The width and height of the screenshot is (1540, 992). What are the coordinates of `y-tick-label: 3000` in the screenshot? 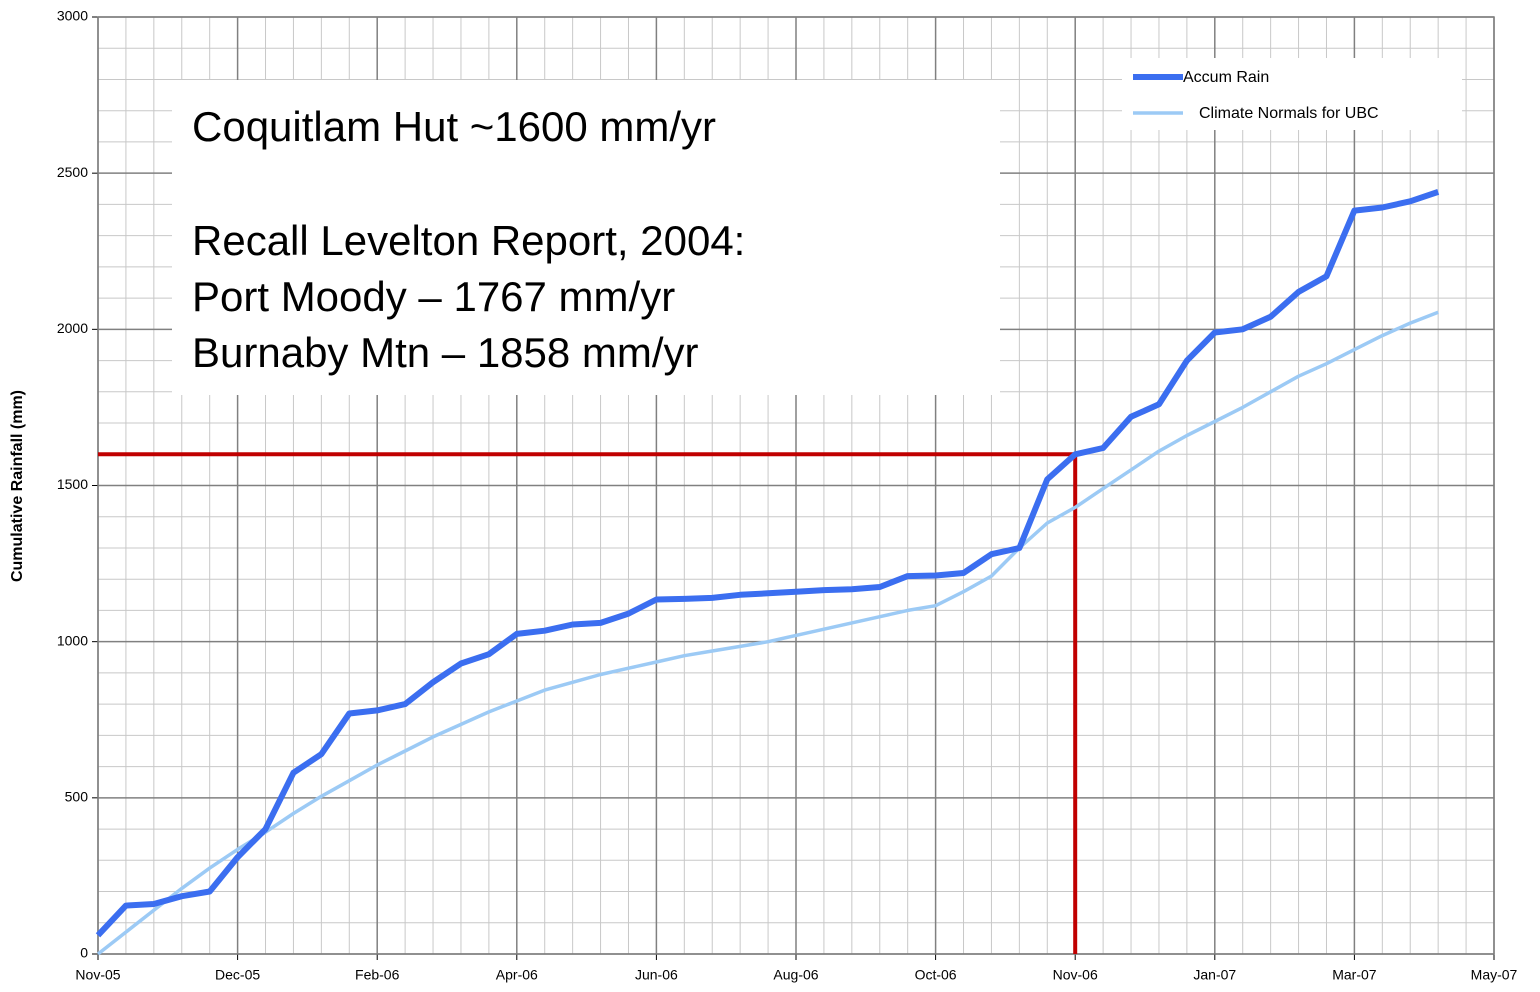 It's located at (72, 16).